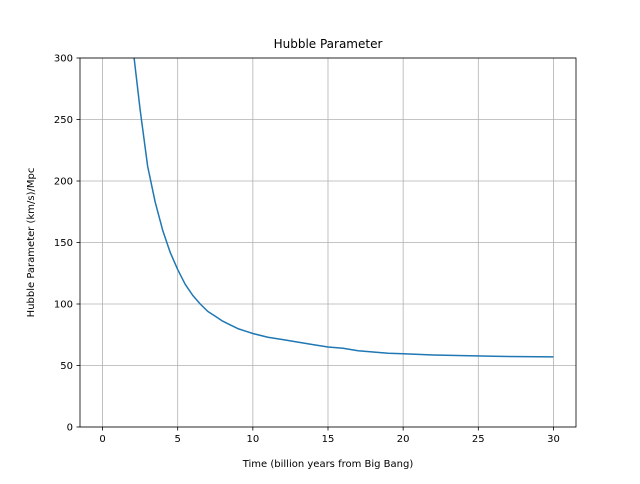  What do you see at coordinates (63, 243) in the screenshot?
I see `y-tick-label: 150` at bounding box center [63, 243].